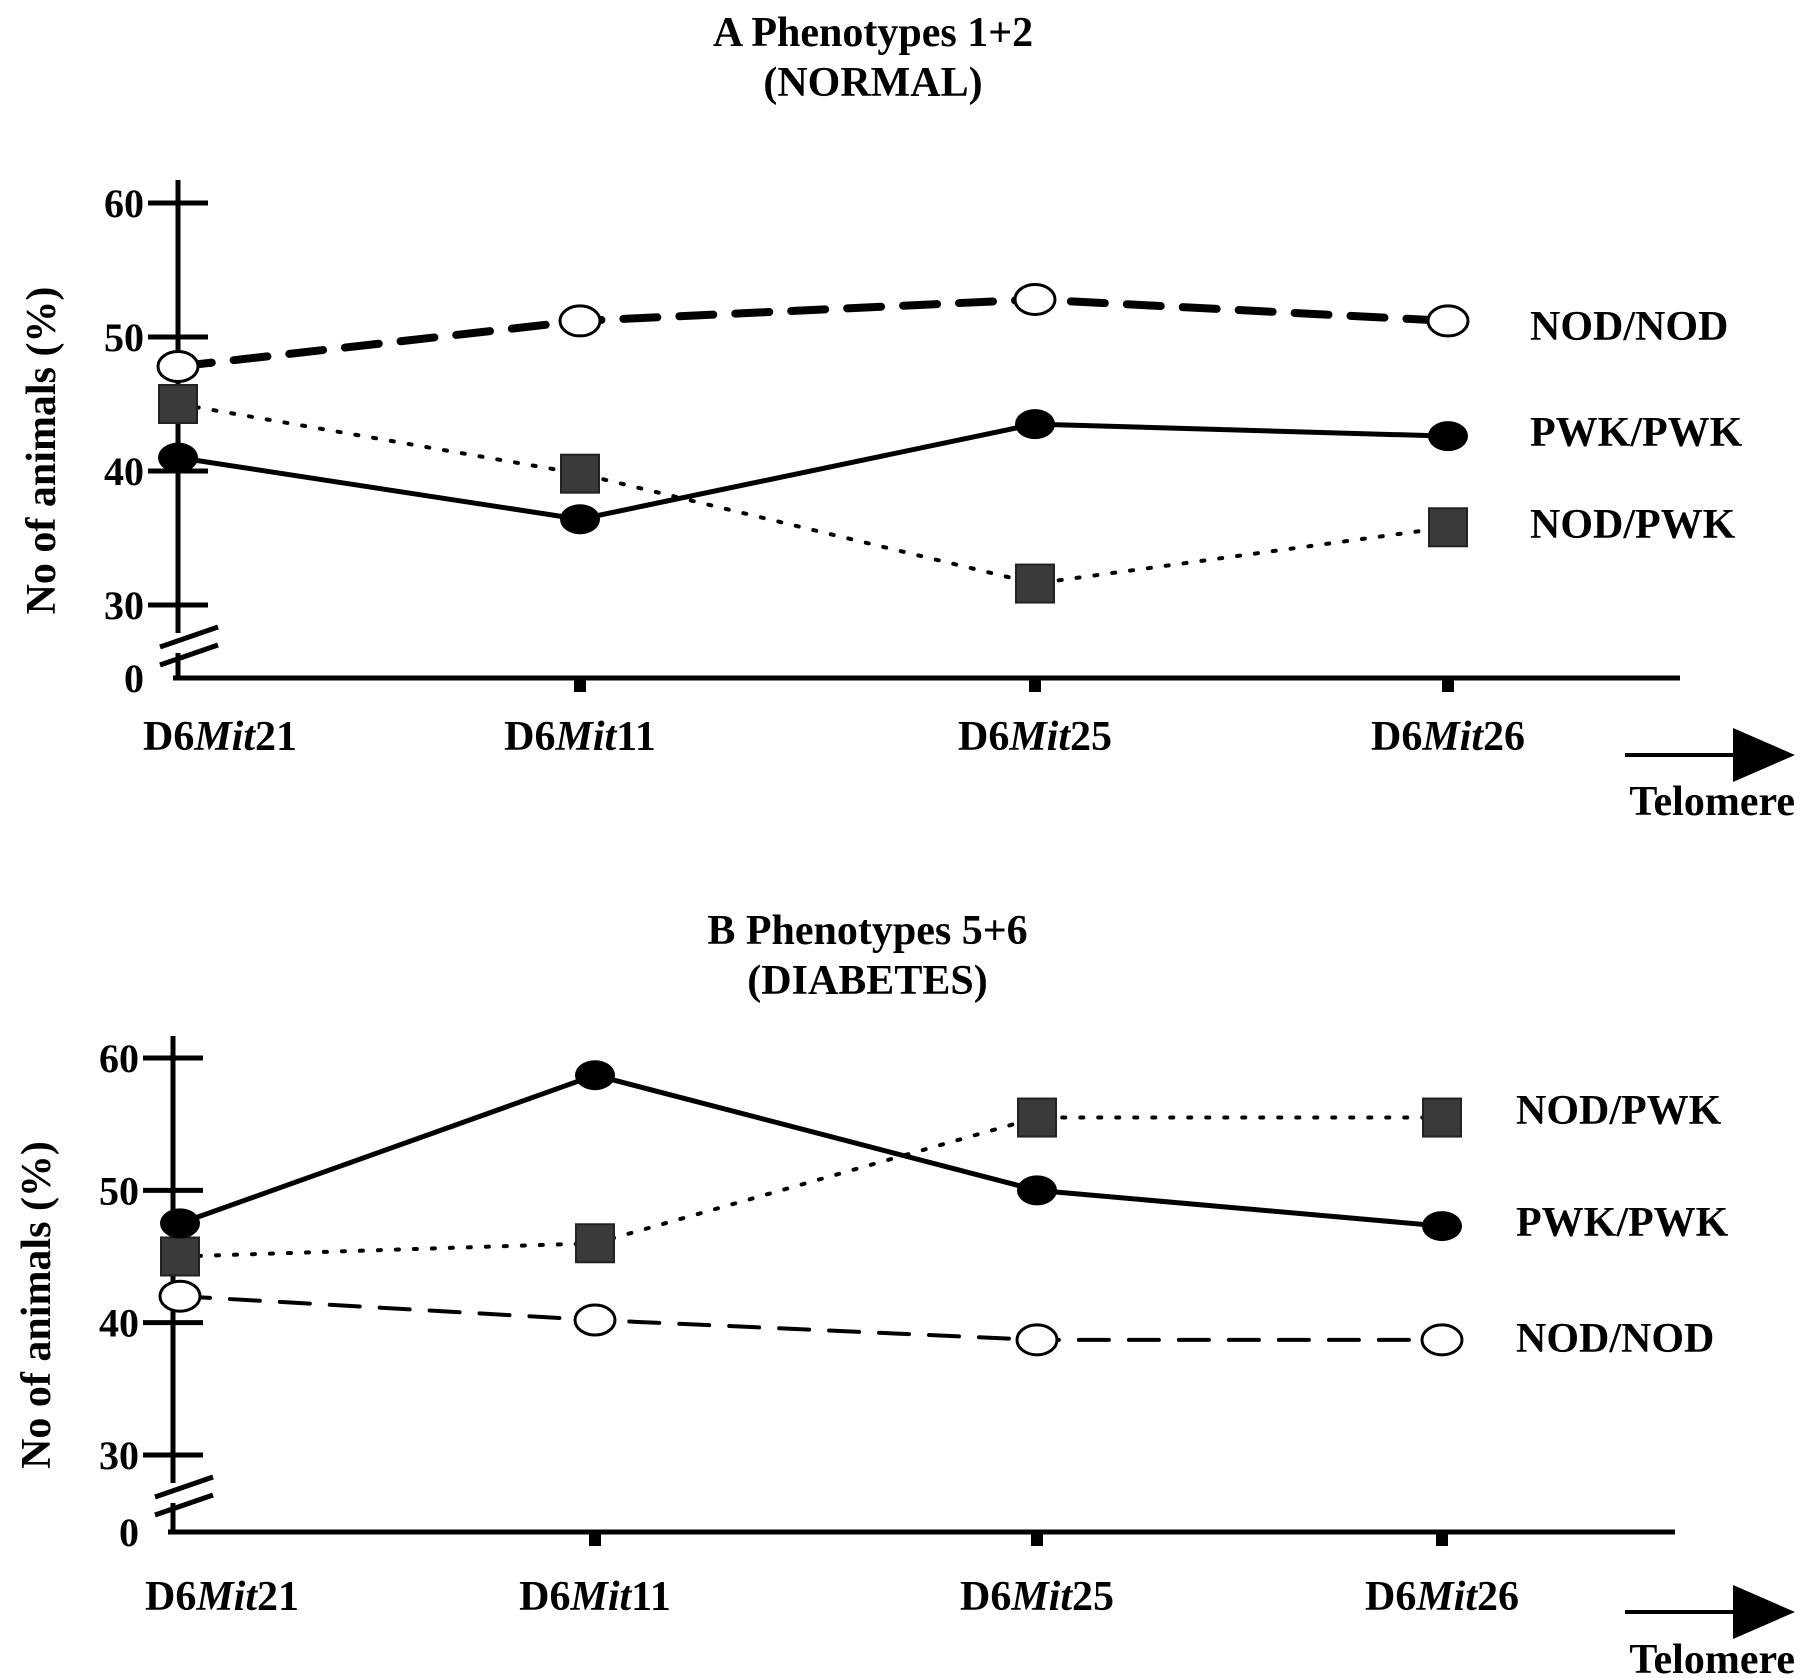  What do you see at coordinates (867, 931) in the screenshot?
I see `chart-title: B Phenotypes 5+6` at bounding box center [867, 931].